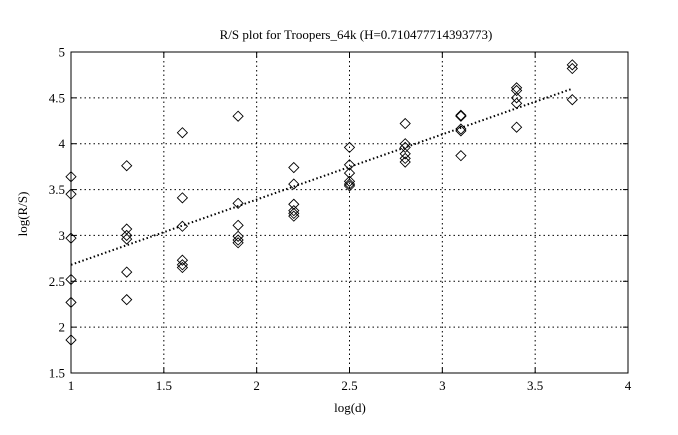  Describe the element at coordinates (22, 214) in the screenshot. I see `y-axis-label: log(R/S)` at that location.